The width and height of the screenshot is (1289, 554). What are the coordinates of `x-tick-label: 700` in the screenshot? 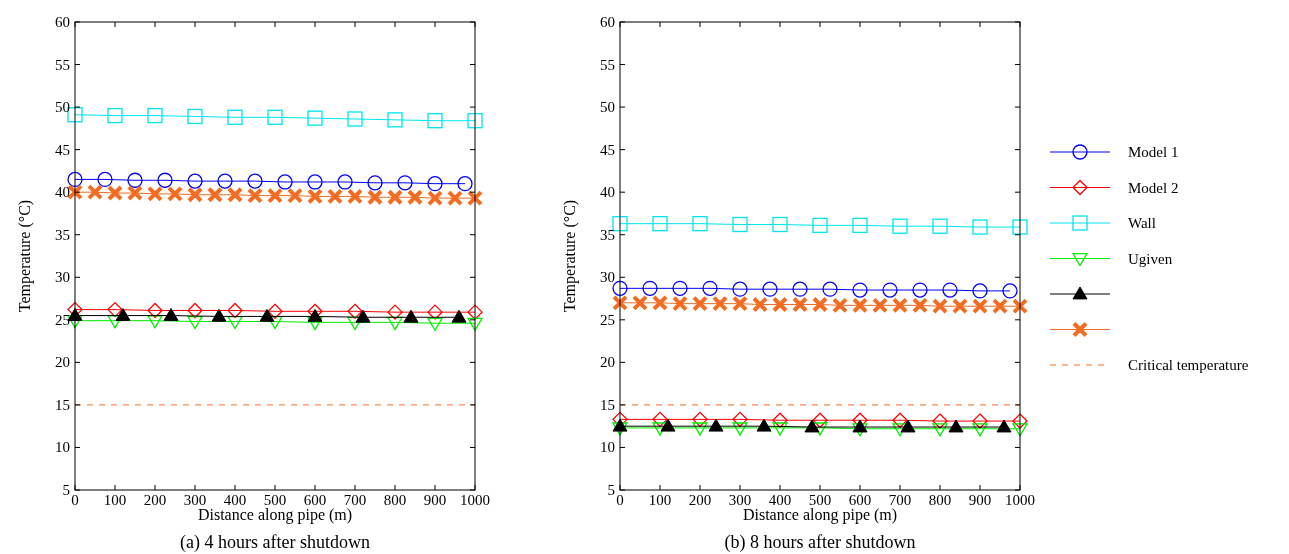 It's located at (900, 500).